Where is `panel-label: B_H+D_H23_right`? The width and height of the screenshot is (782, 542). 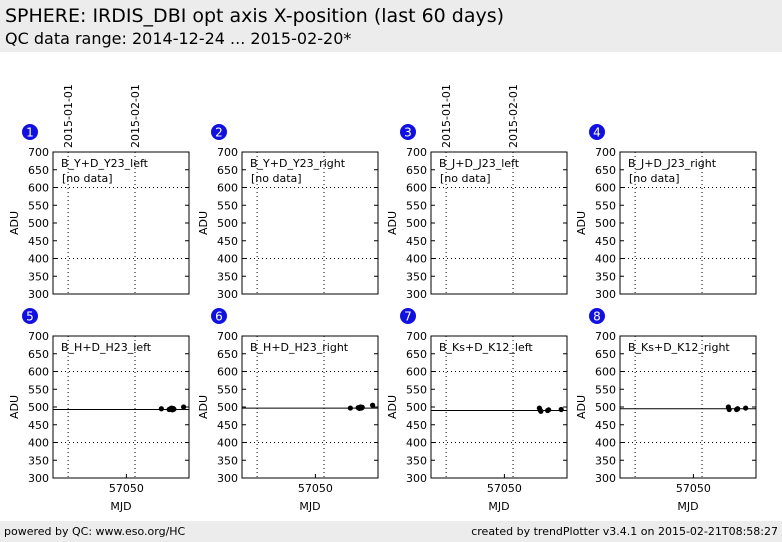
panel-label: B_H+D_H23_right is located at coordinates (299, 347).